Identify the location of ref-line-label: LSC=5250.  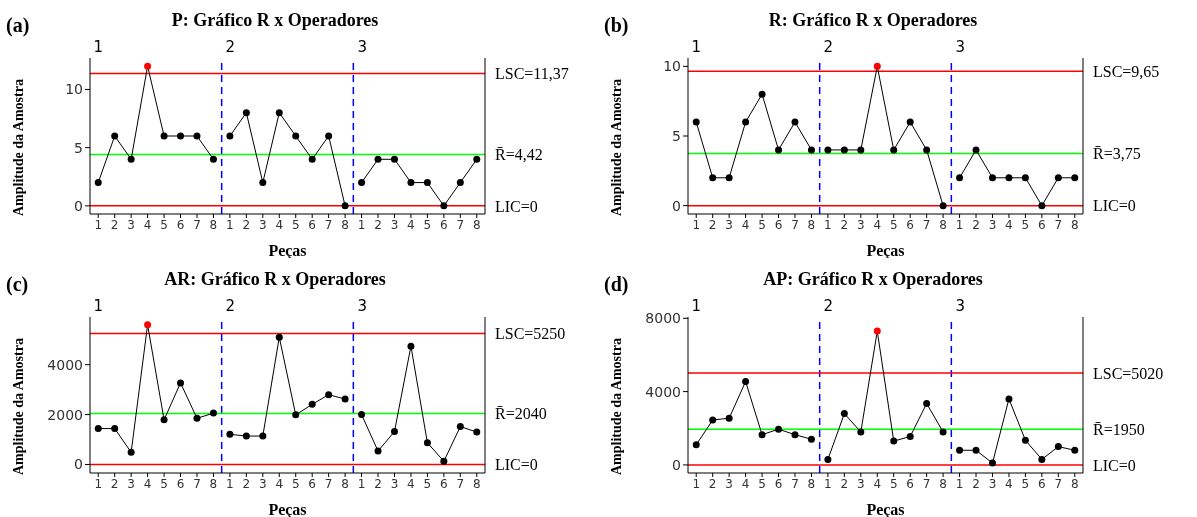
(530, 333).